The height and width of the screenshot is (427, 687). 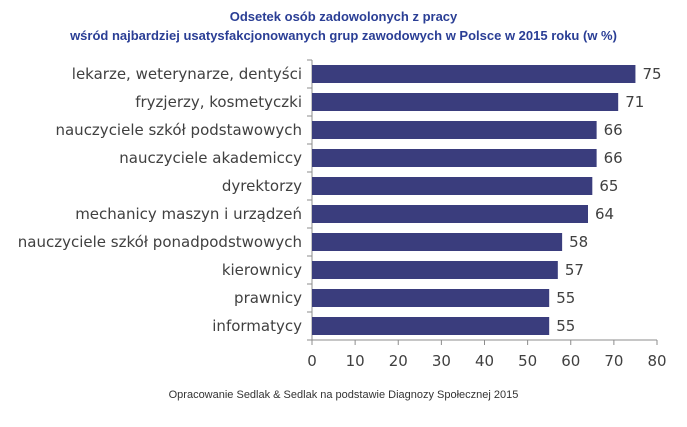 I want to click on data-label: 57, so click(x=574, y=270).